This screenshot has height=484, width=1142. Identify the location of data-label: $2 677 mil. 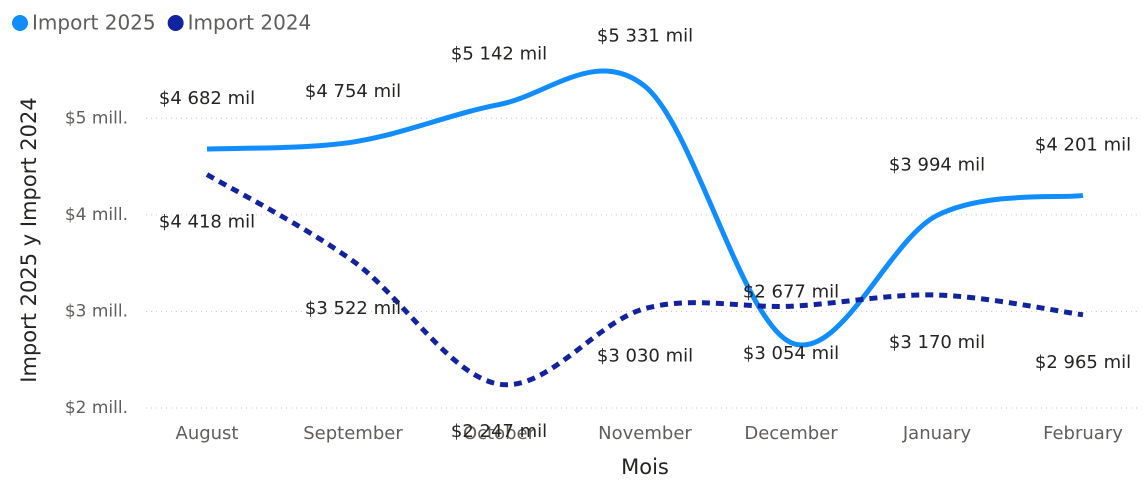
(791, 292).